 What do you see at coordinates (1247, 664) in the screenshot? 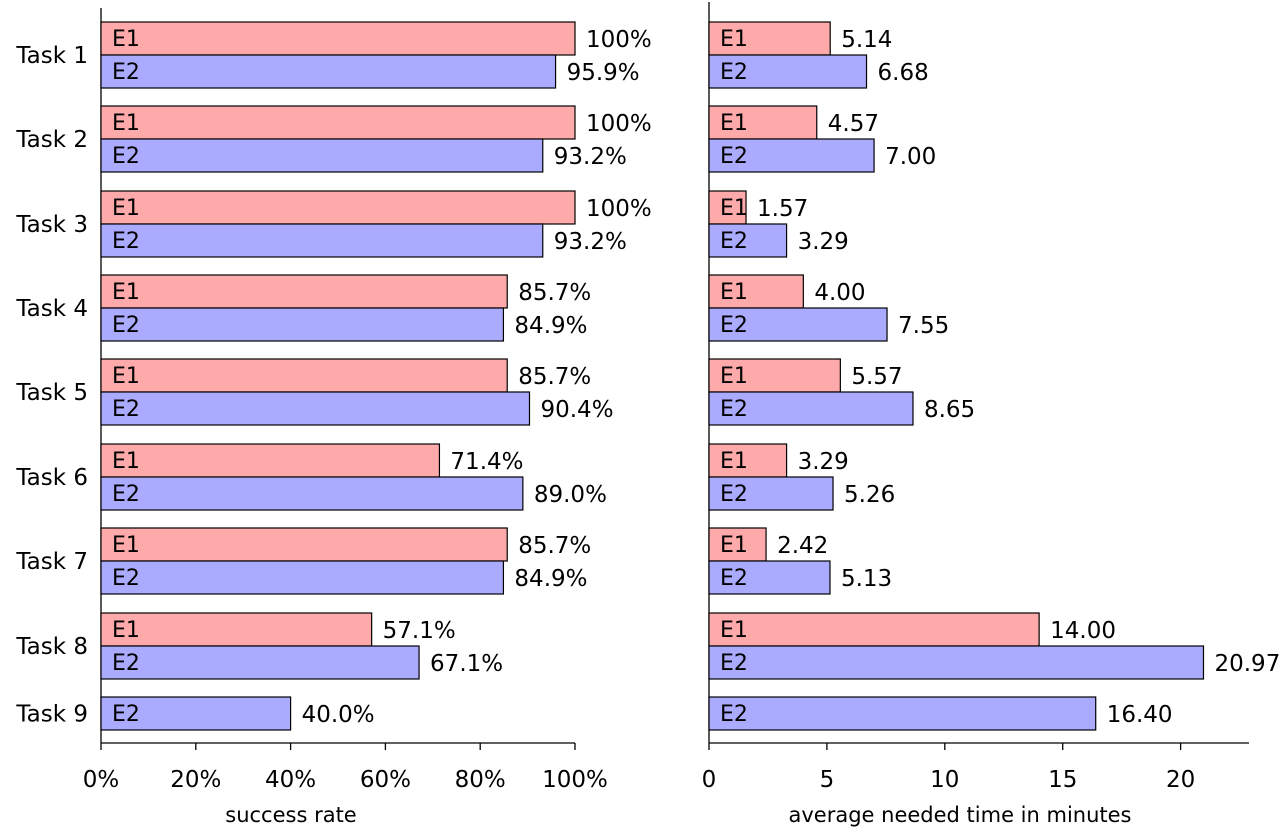
I see `bar-value-label: 20.97` at bounding box center [1247, 664].